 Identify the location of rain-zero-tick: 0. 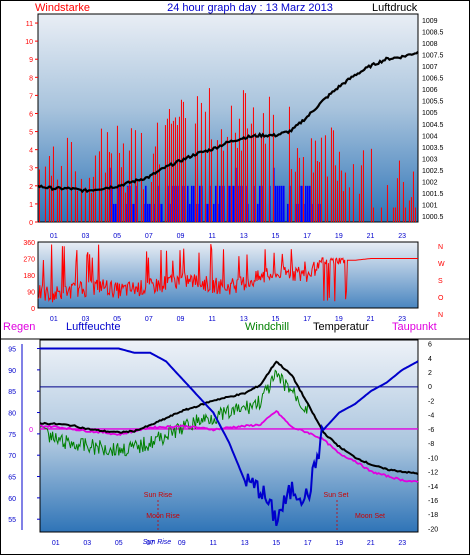
(31, 430).